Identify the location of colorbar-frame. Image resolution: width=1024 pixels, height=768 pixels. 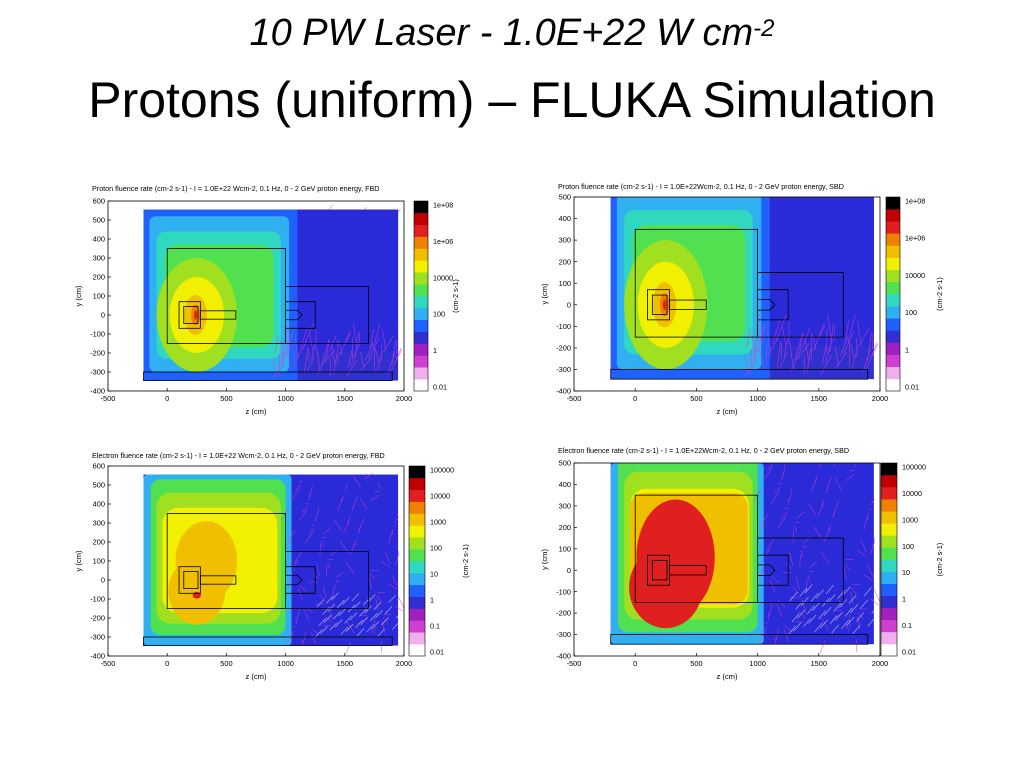
(893, 294).